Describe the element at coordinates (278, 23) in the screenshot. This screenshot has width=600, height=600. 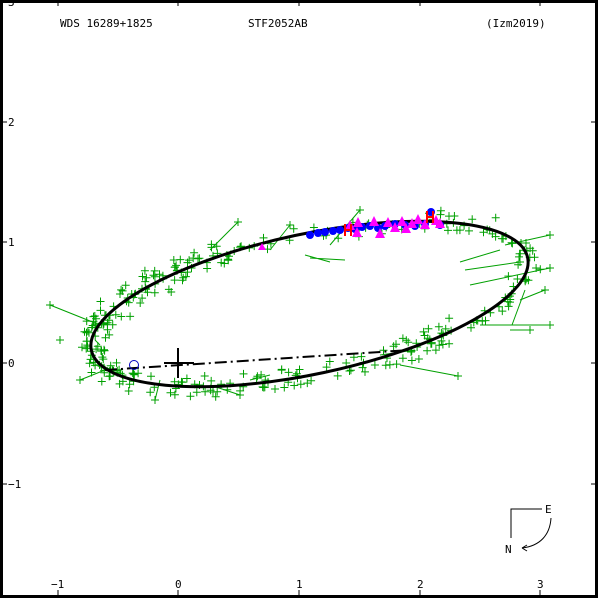
I see `discoverer-designation: STF2052AB` at that location.